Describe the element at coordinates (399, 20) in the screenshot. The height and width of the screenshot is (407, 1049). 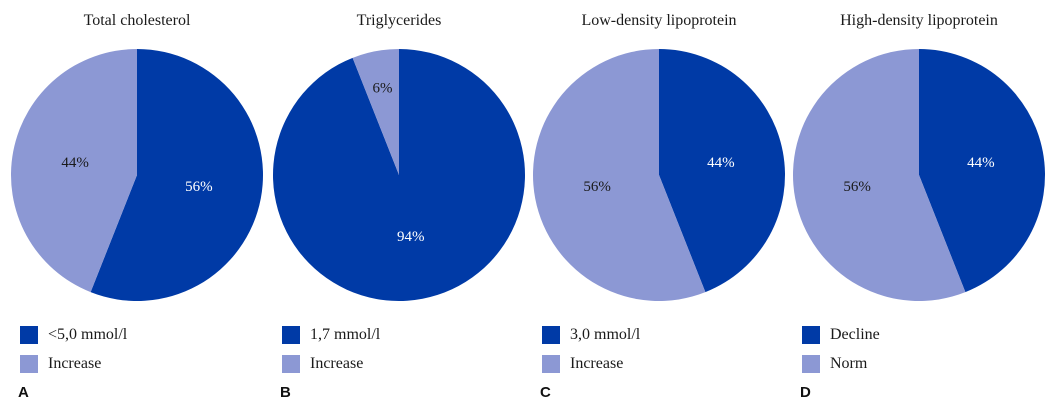
I see `chart-title: Triglycerides` at that location.